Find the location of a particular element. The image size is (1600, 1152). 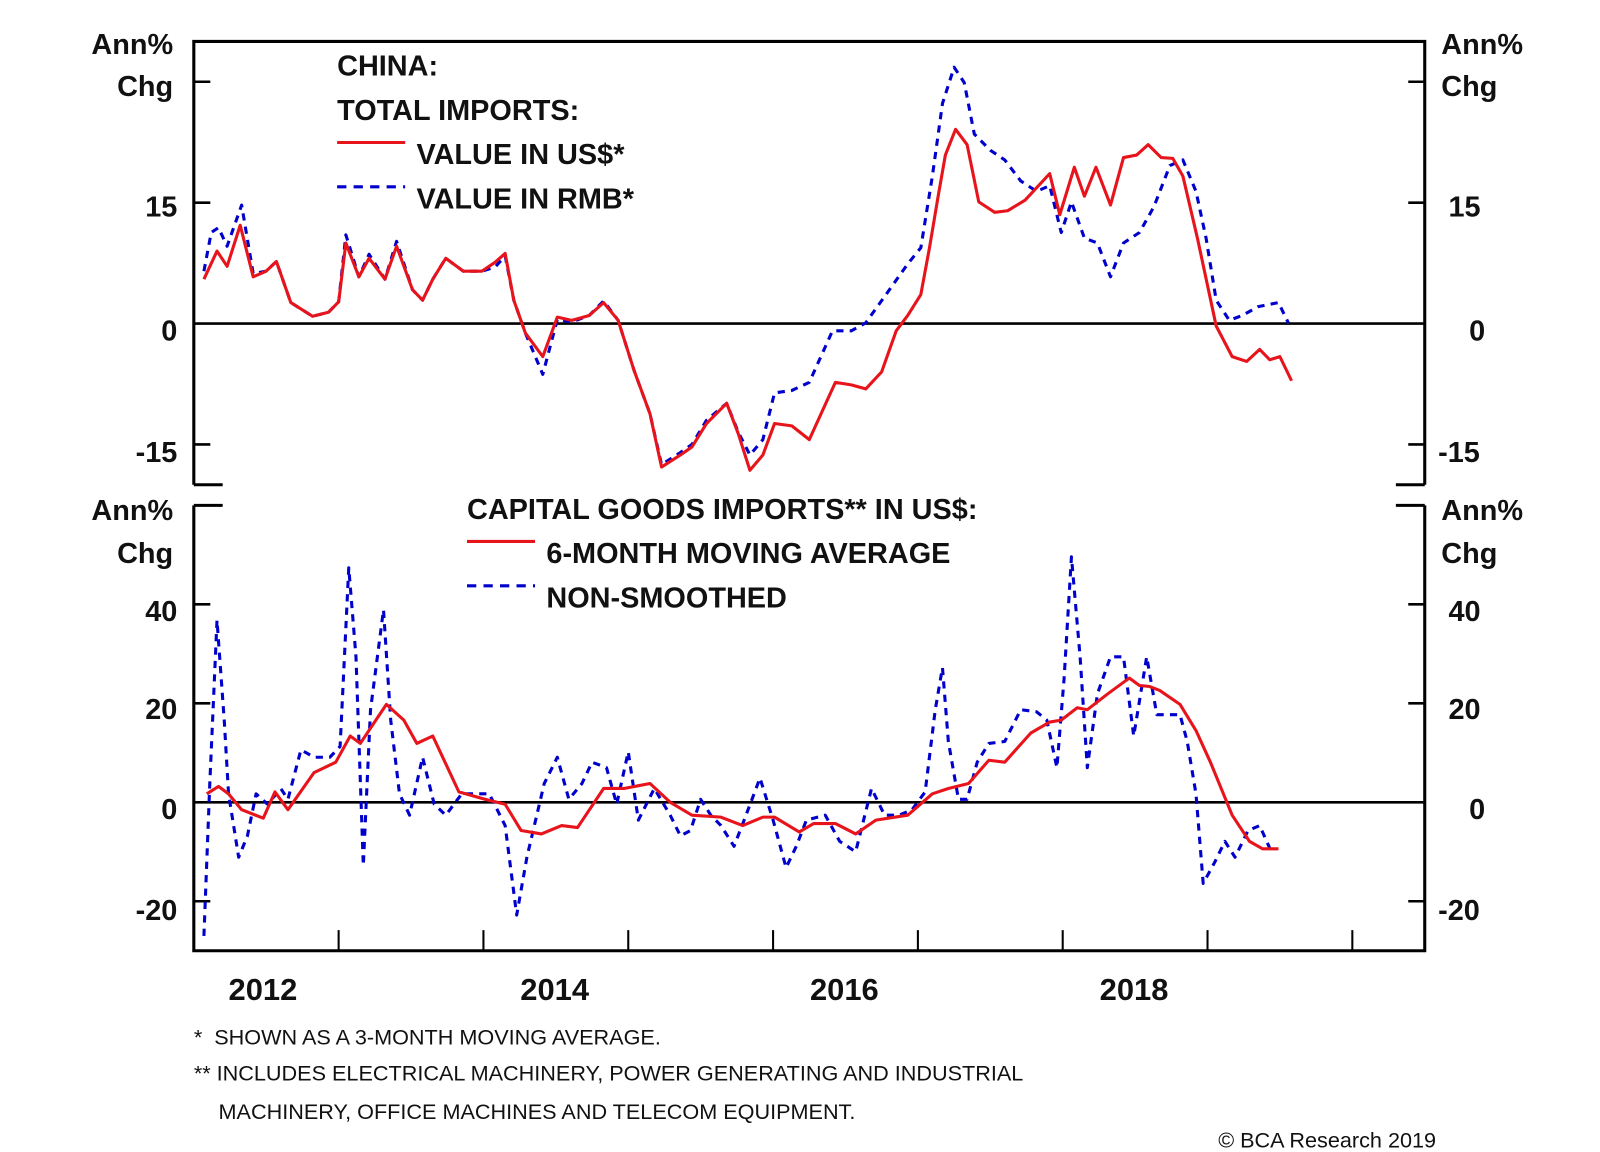

xtick-label-2016: 2016 is located at coordinates (844, 989).